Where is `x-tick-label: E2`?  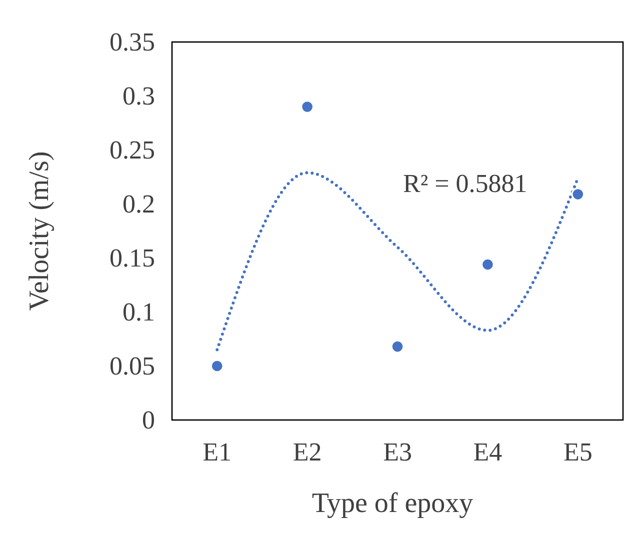 x-tick-label: E2 is located at coordinates (307, 451).